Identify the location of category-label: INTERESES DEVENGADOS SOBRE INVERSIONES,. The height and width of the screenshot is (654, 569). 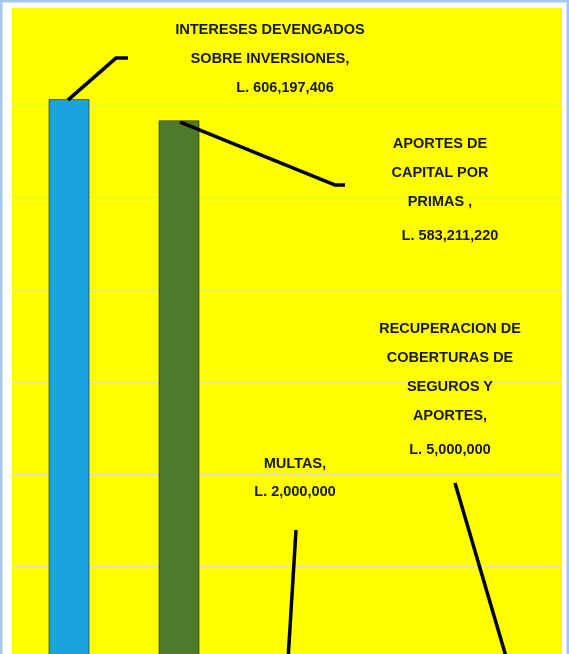
(270, 44).